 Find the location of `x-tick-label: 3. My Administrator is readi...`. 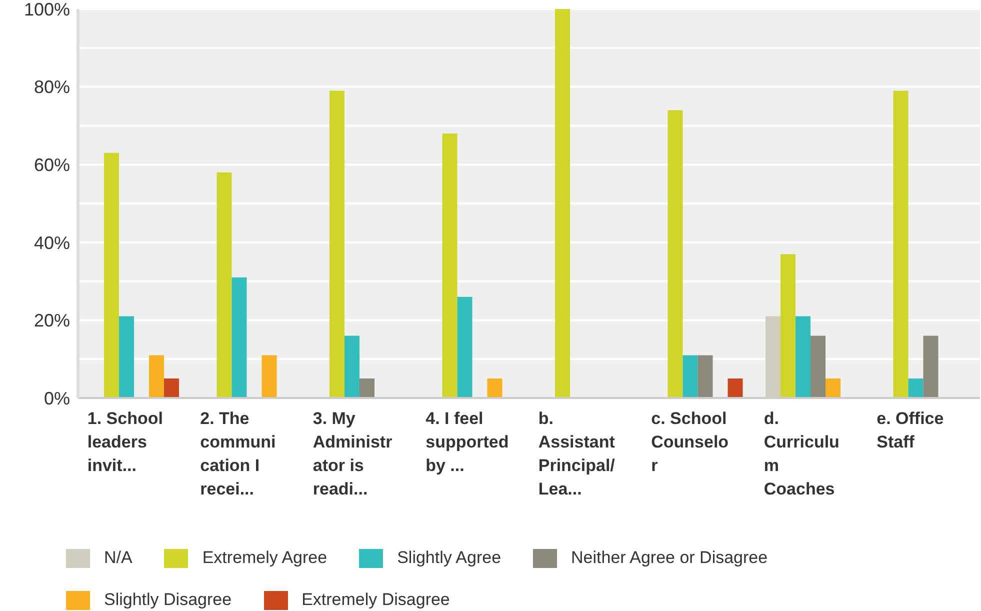

x-tick-label: 3. My Administrator is readi... is located at coordinates (352, 453).